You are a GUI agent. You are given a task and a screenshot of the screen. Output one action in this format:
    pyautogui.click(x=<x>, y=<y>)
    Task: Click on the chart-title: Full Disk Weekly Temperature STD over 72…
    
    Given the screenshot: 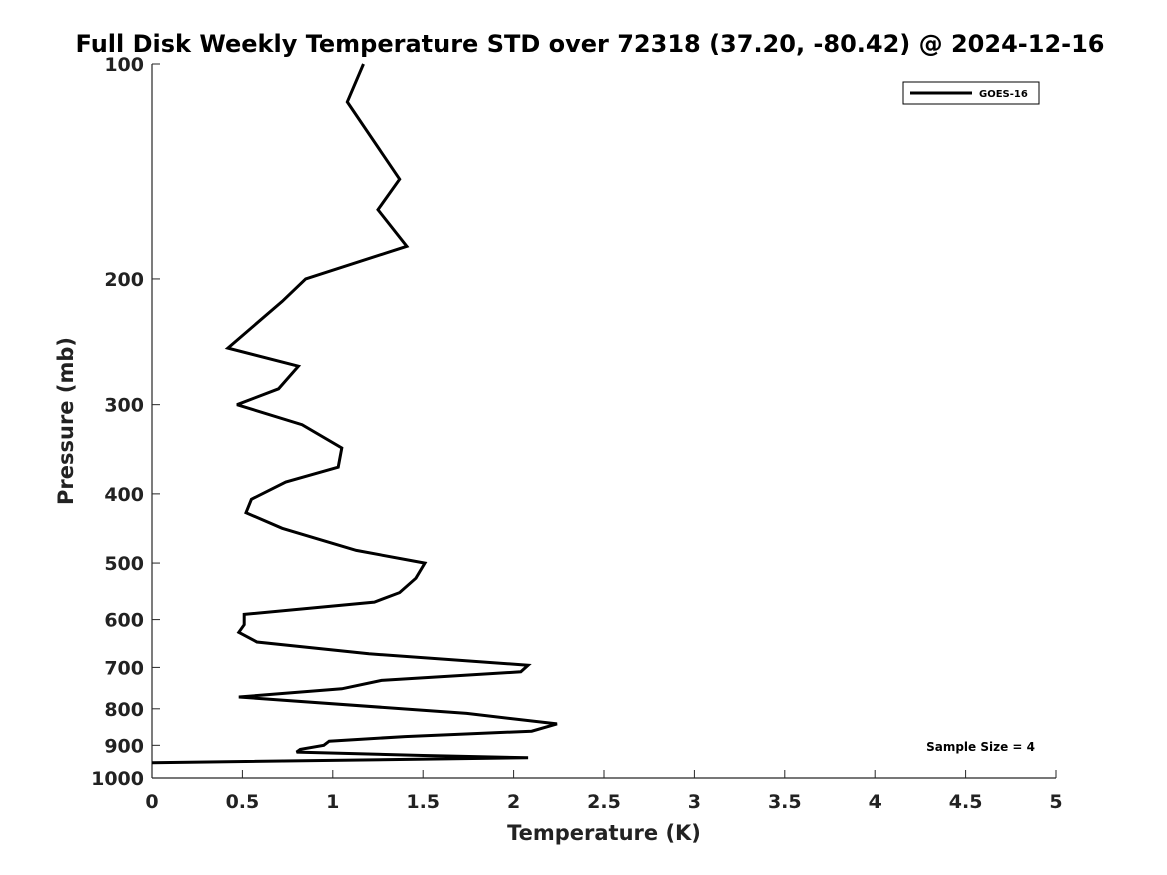 What is the action you would take?
    pyautogui.click(x=590, y=44)
    